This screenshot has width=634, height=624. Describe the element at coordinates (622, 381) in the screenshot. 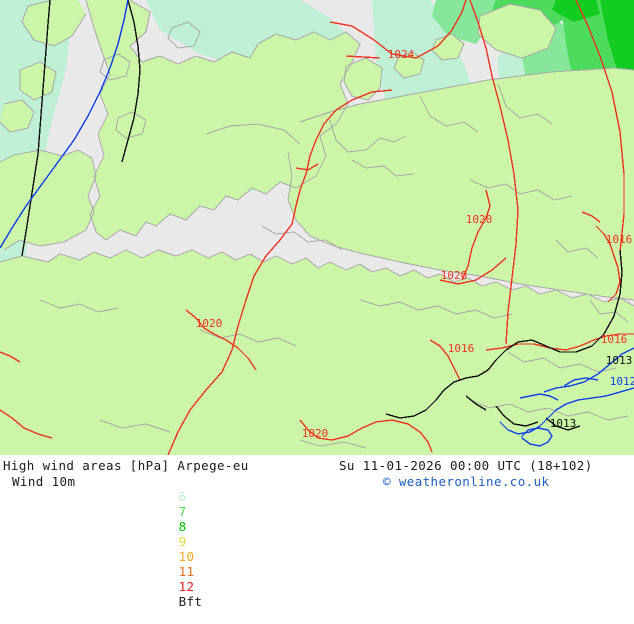

I see `isobar-label: 1012` at that location.